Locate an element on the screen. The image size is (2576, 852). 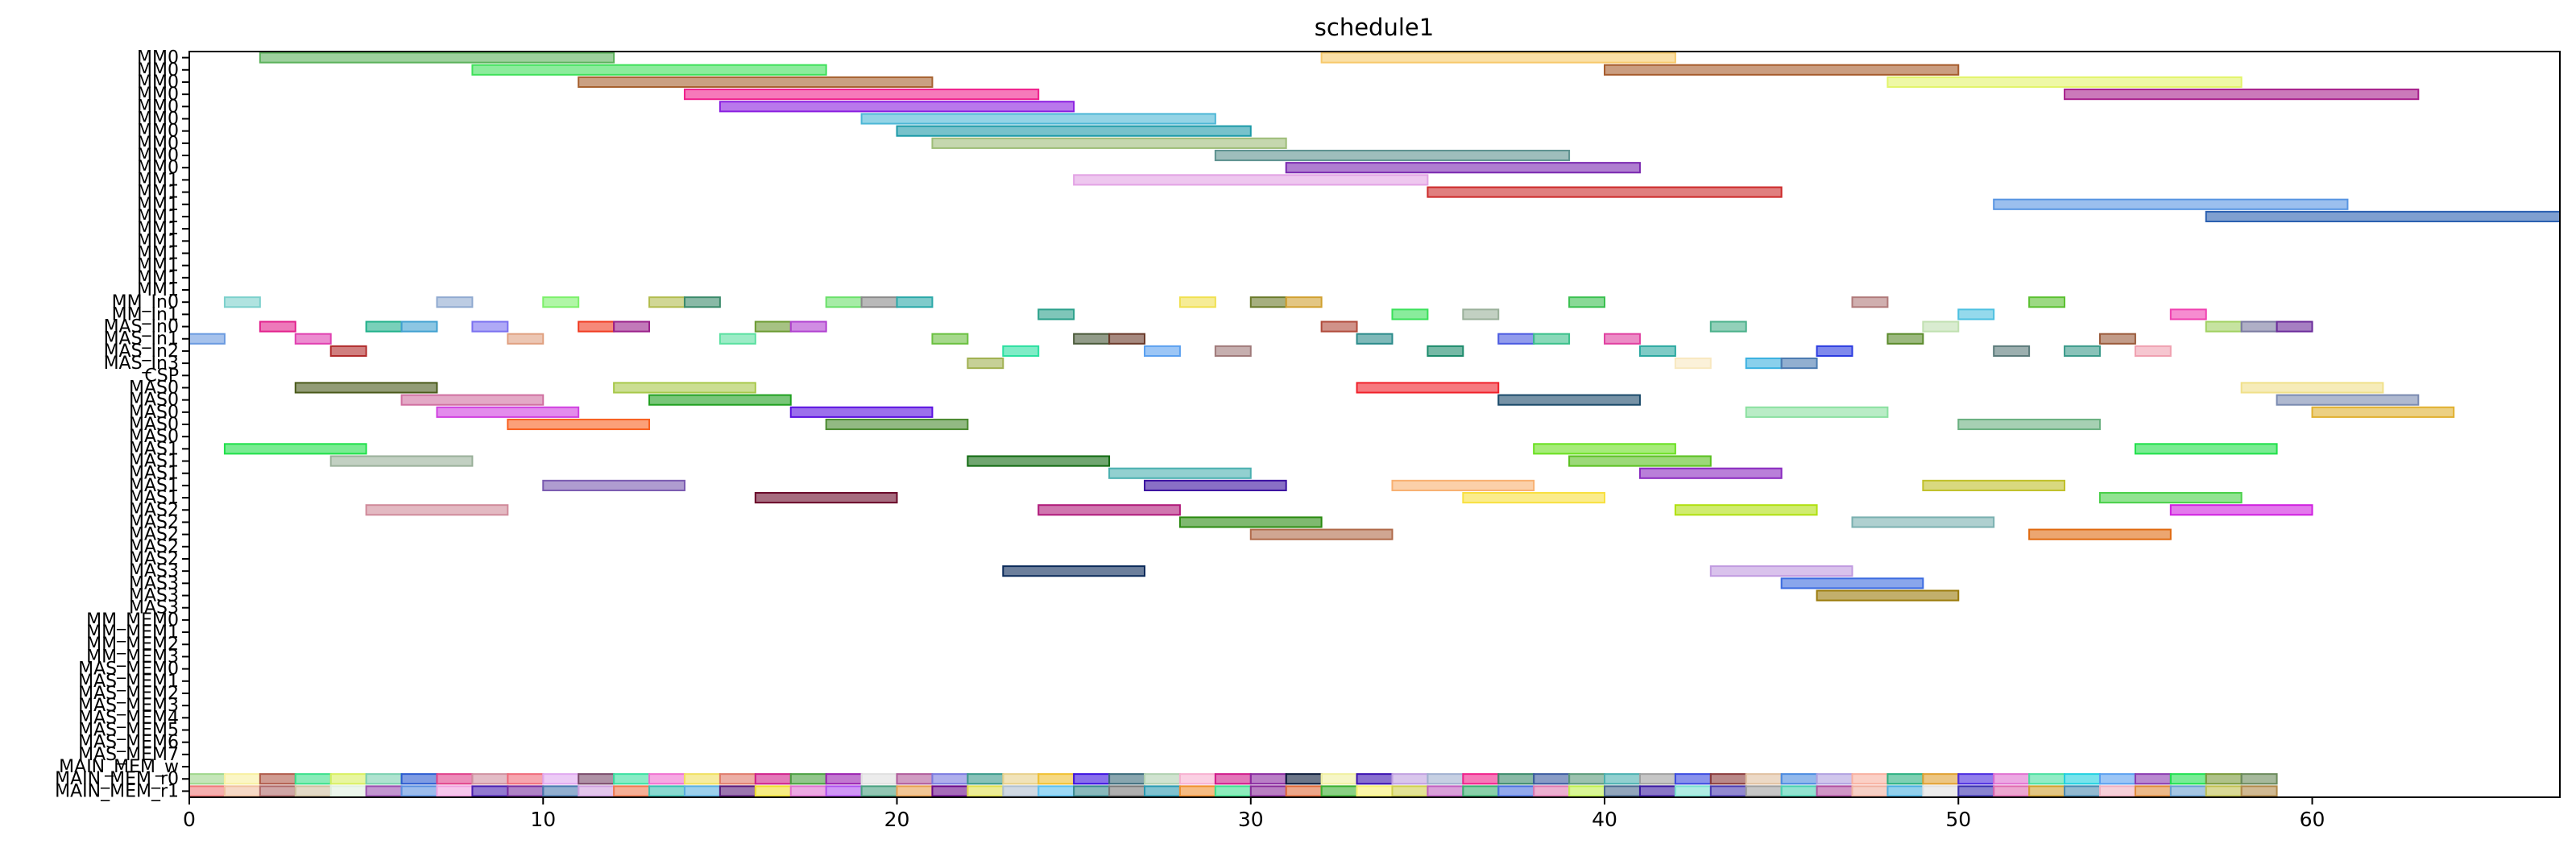
x-axis-ticks: 0 10 20 30 40 50 60 is located at coordinates (1254, 814).